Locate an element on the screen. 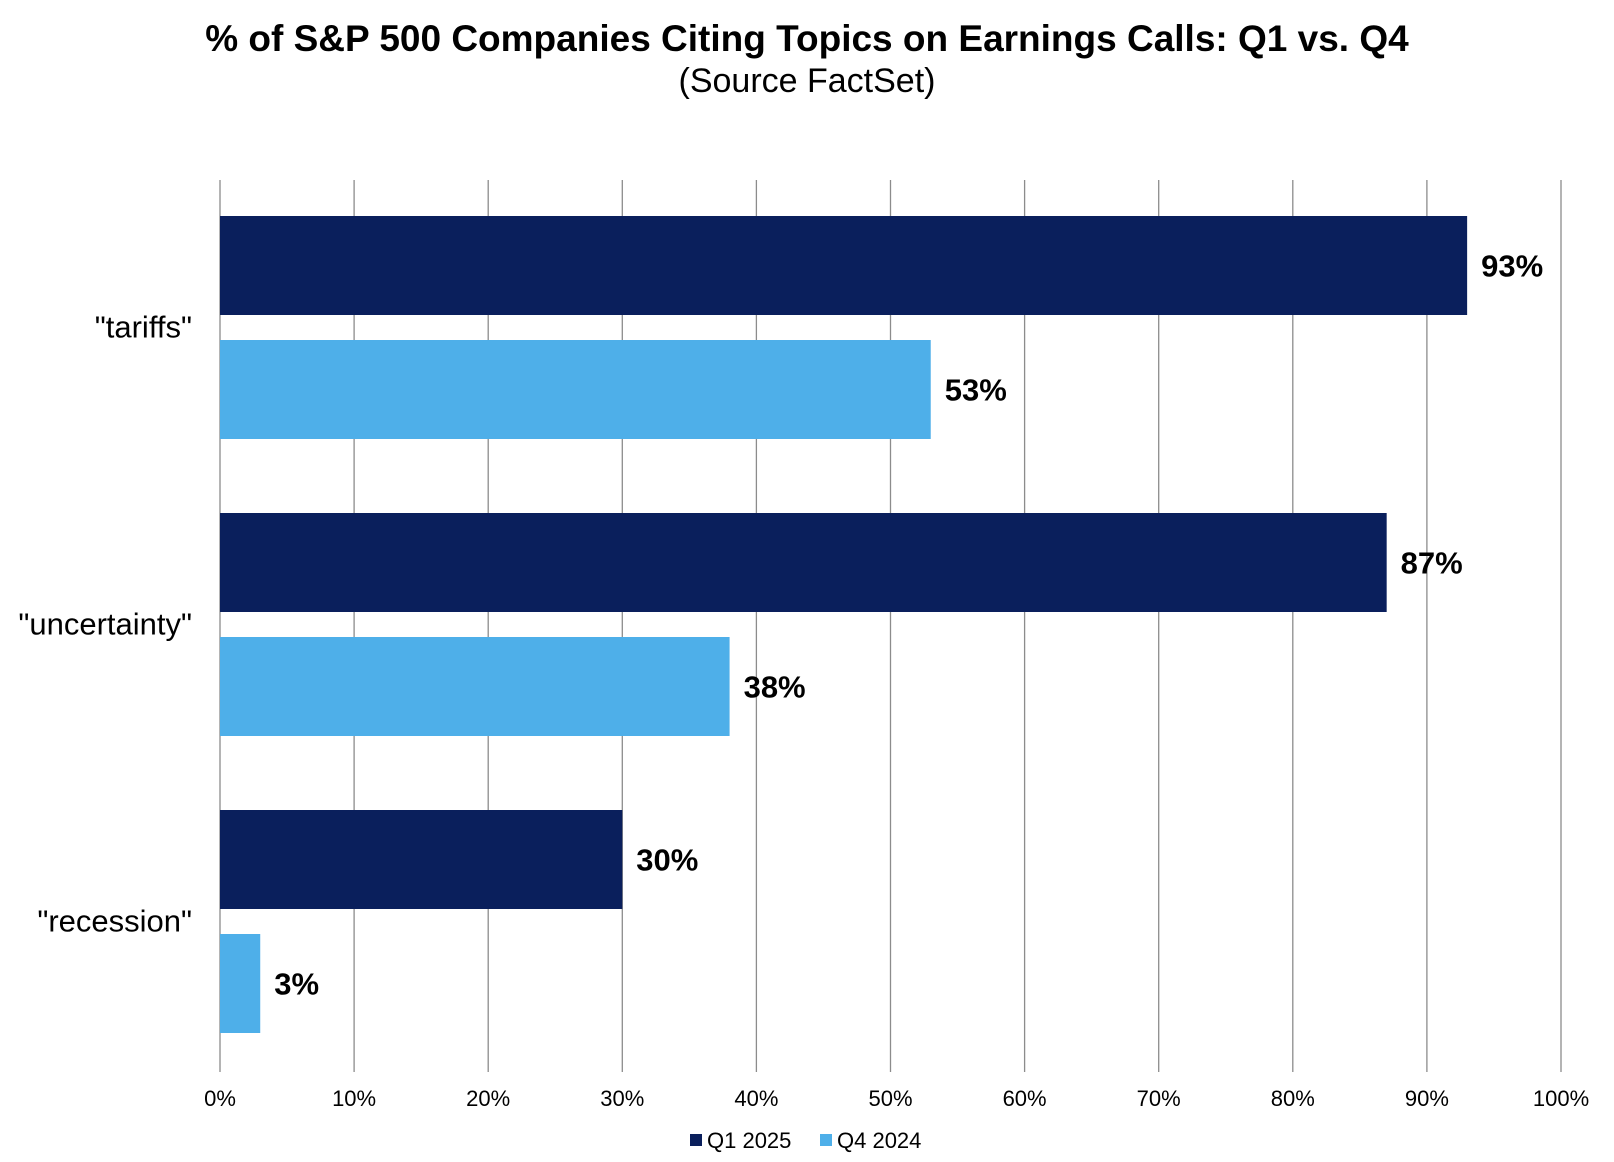  chart-subtitle: (Source FactSet) is located at coordinates (807, 81).